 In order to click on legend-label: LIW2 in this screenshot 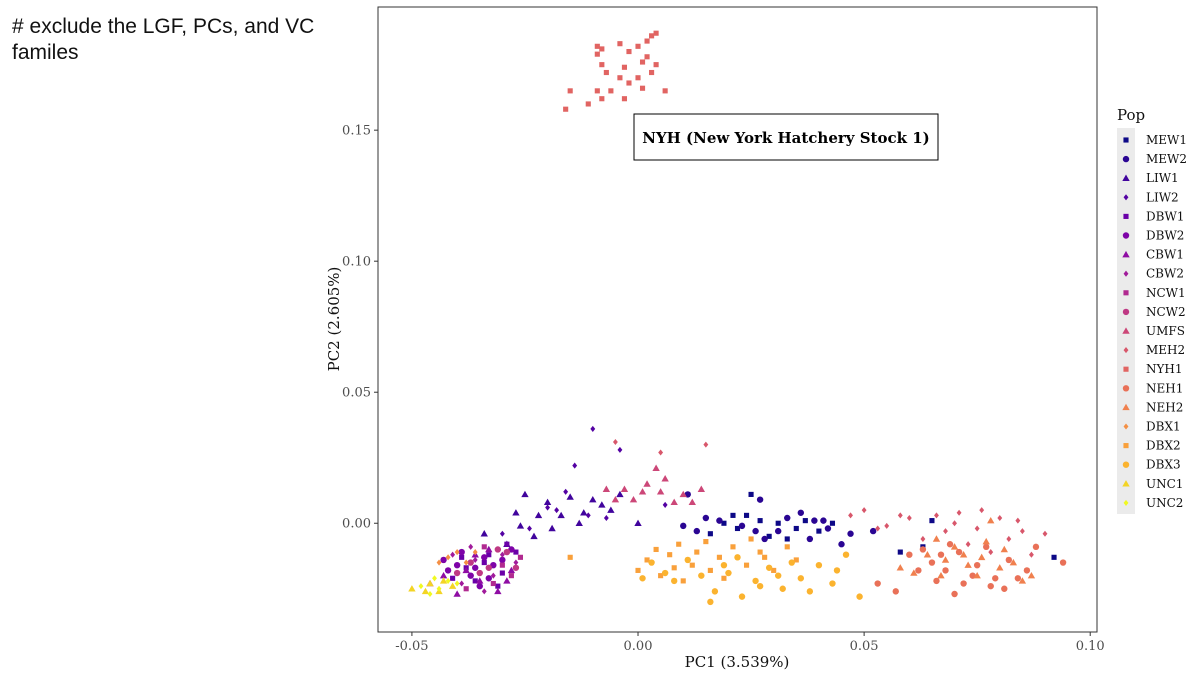, I will do `click(1162, 197)`.